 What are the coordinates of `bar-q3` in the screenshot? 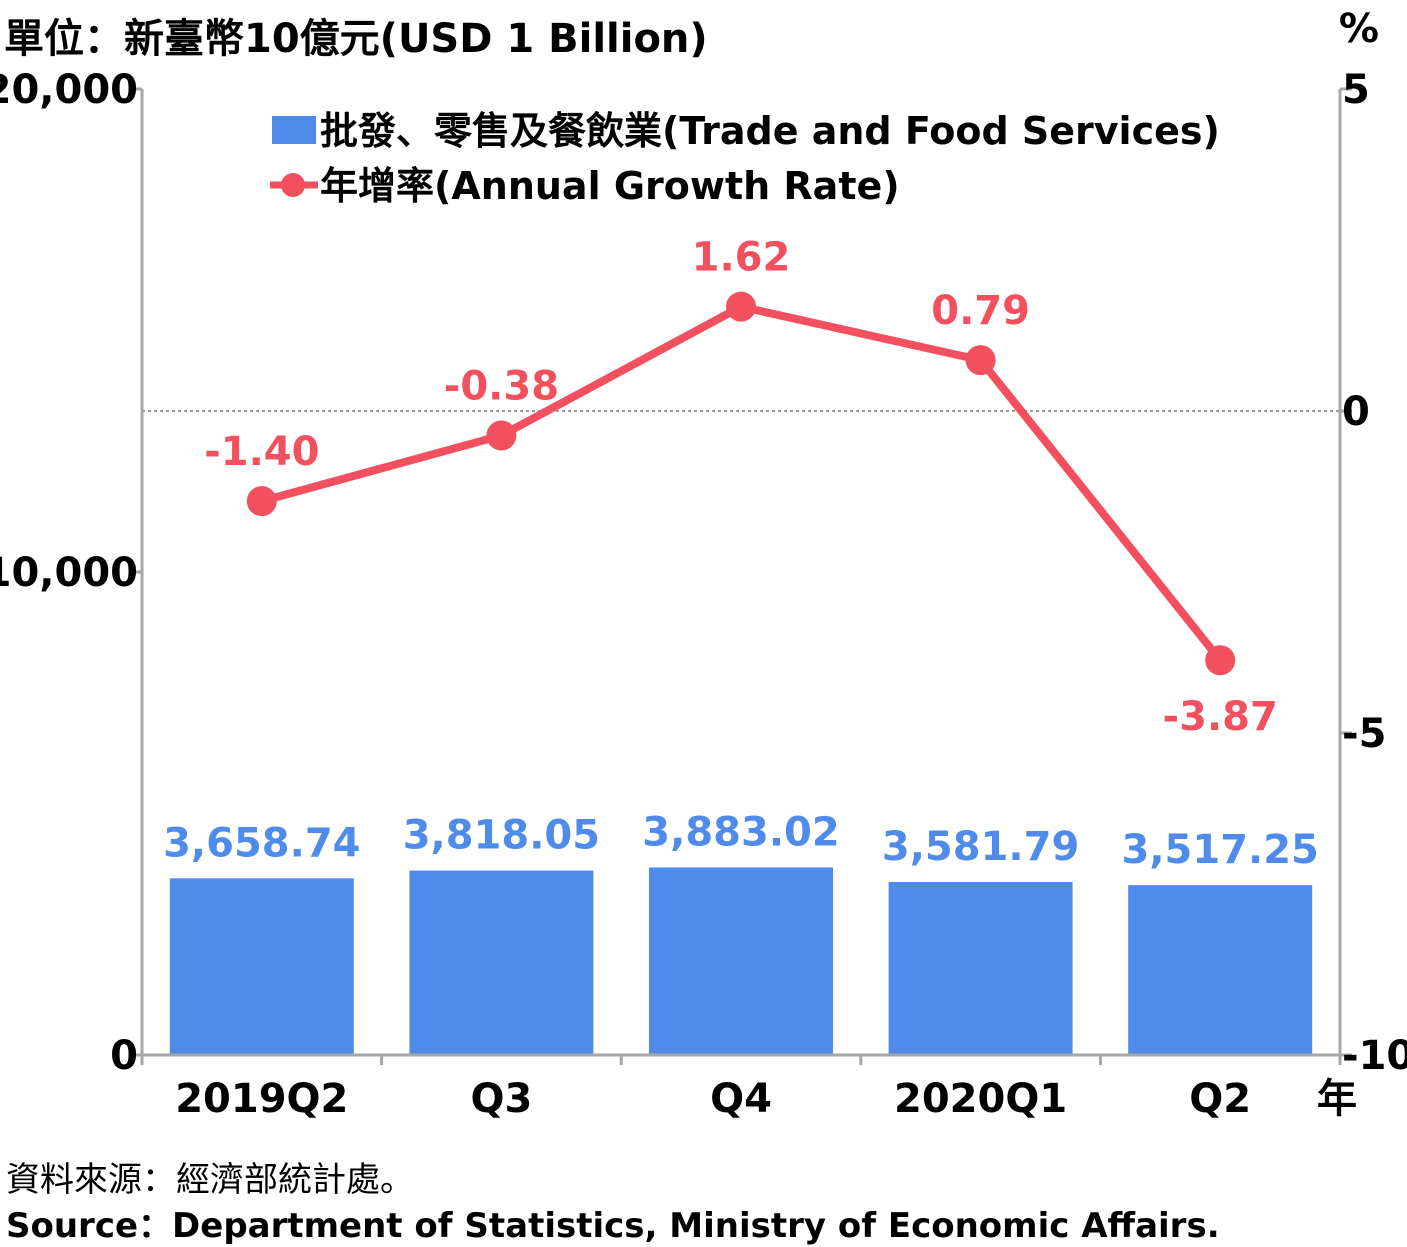 It's located at (501, 962).